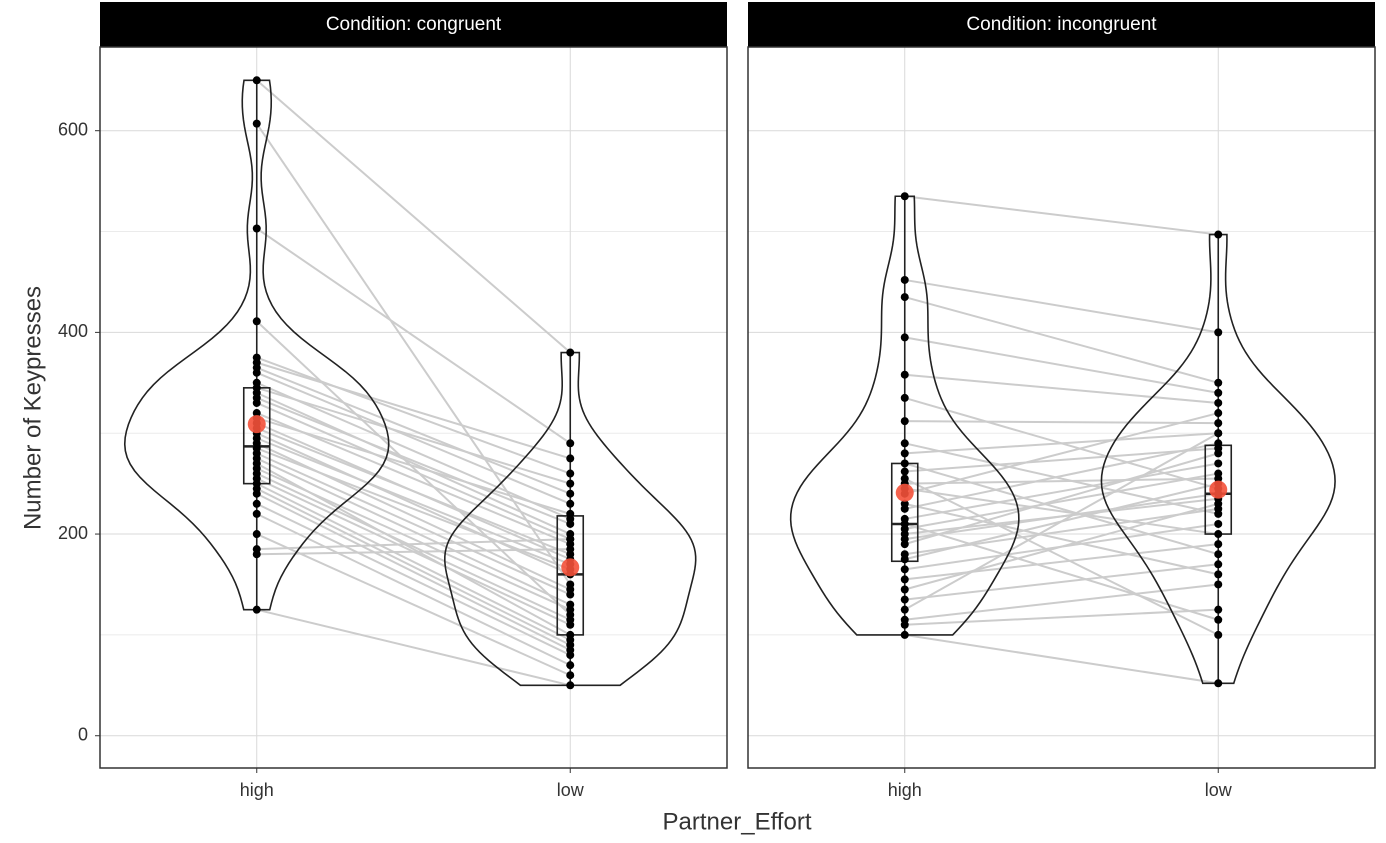 This screenshot has height=843, width=1386. I want to click on y-axis-title: Number of Keypresses, so click(32, 408).